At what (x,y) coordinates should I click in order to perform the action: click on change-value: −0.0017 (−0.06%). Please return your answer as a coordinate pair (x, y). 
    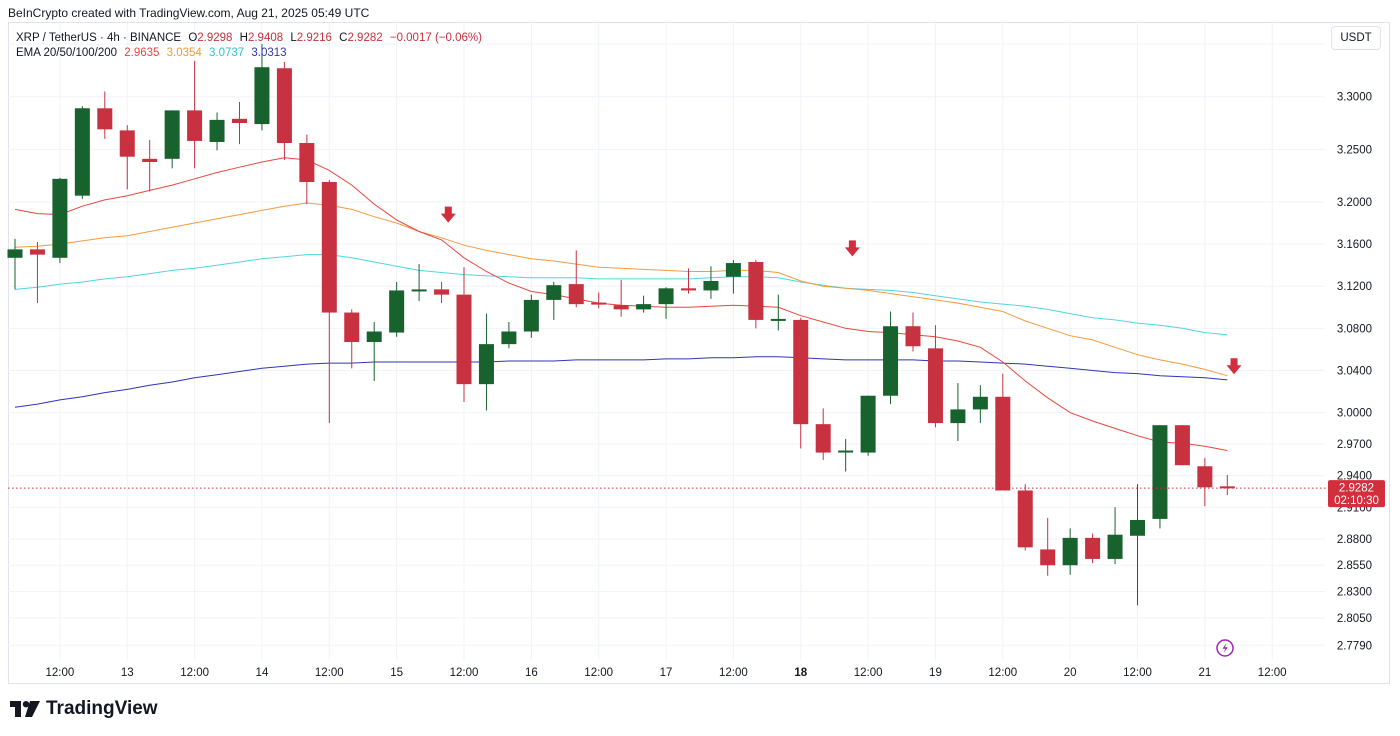
    Looking at the image, I should click on (435, 38).